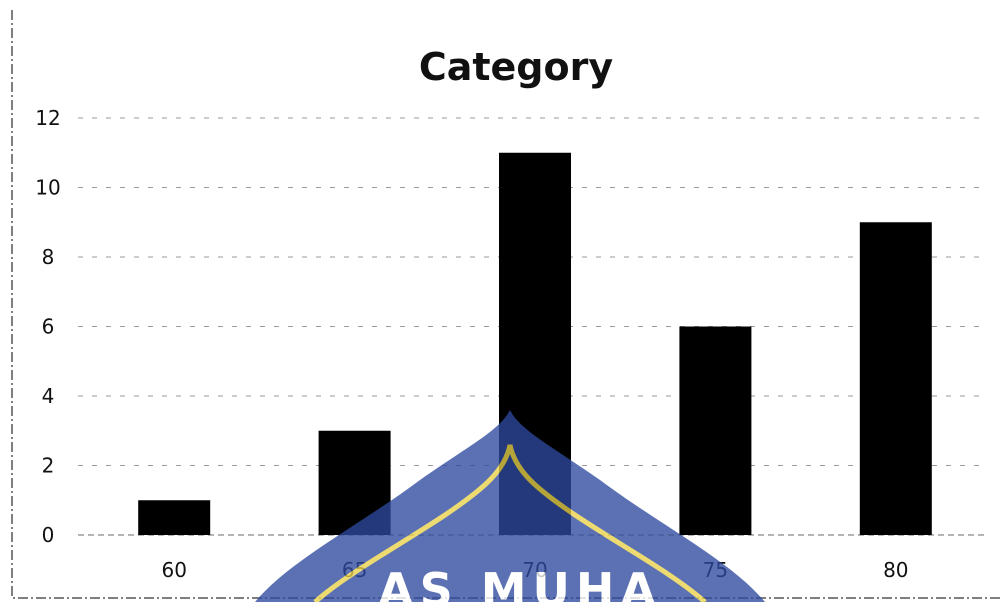 The height and width of the screenshot is (602, 1007). What do you see at coordinates (895, 570) in the screenshot?
I see `x-tick-label: 80` at bounding box center [895, 570].